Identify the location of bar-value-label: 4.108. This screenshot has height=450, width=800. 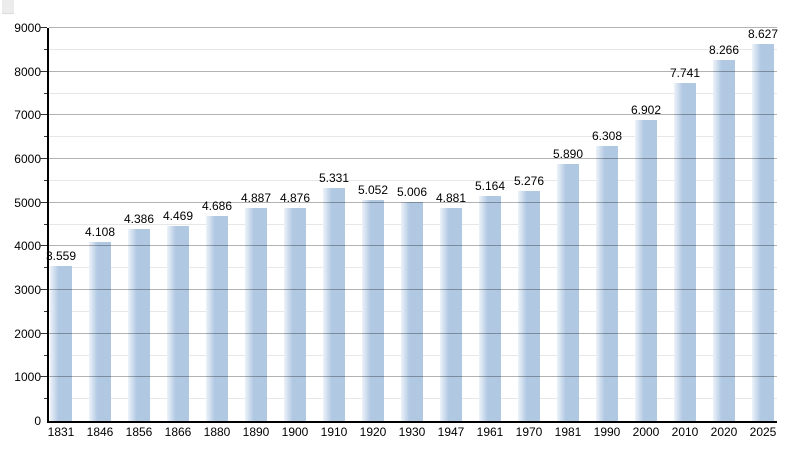
(100, 231).